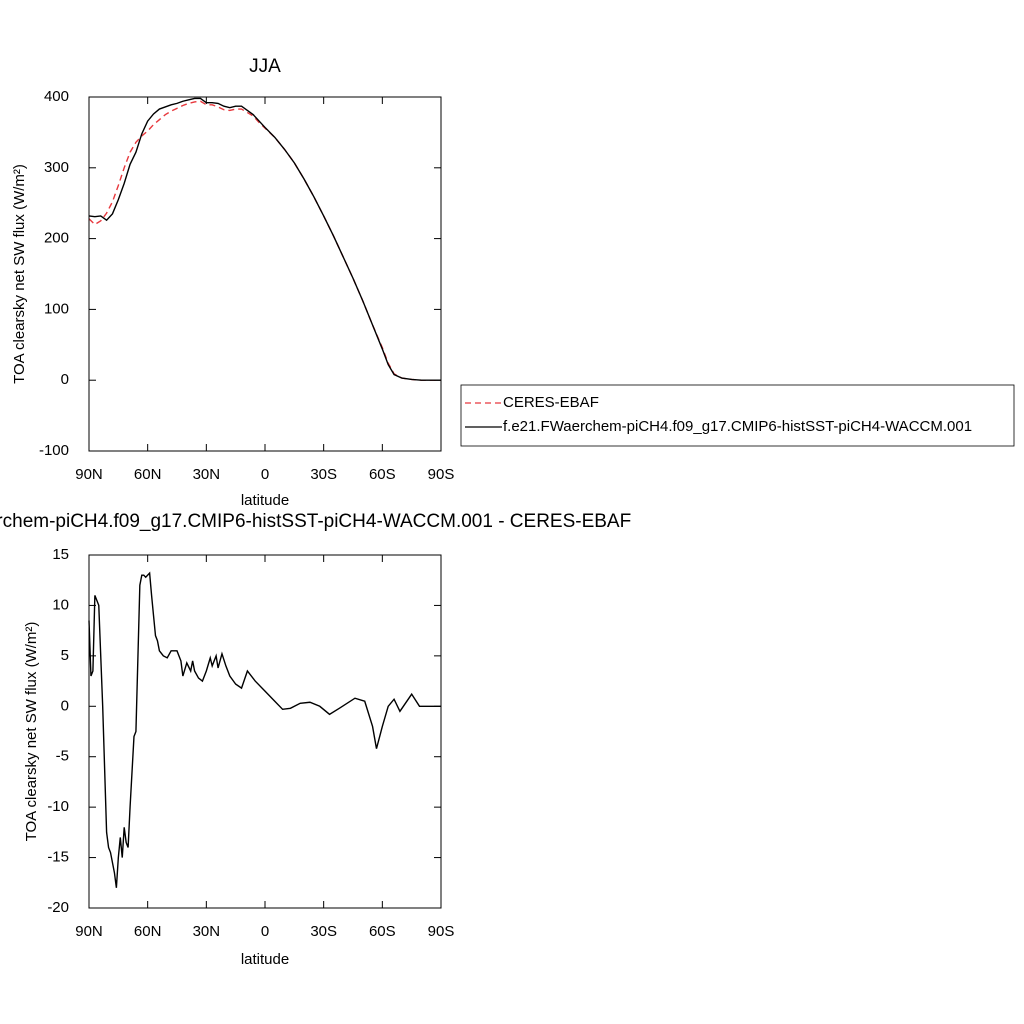  What do you see at coordinates (58, 907) in the screenshot?
I see `y-tick-label: -20` at bounding box center [58, 907].